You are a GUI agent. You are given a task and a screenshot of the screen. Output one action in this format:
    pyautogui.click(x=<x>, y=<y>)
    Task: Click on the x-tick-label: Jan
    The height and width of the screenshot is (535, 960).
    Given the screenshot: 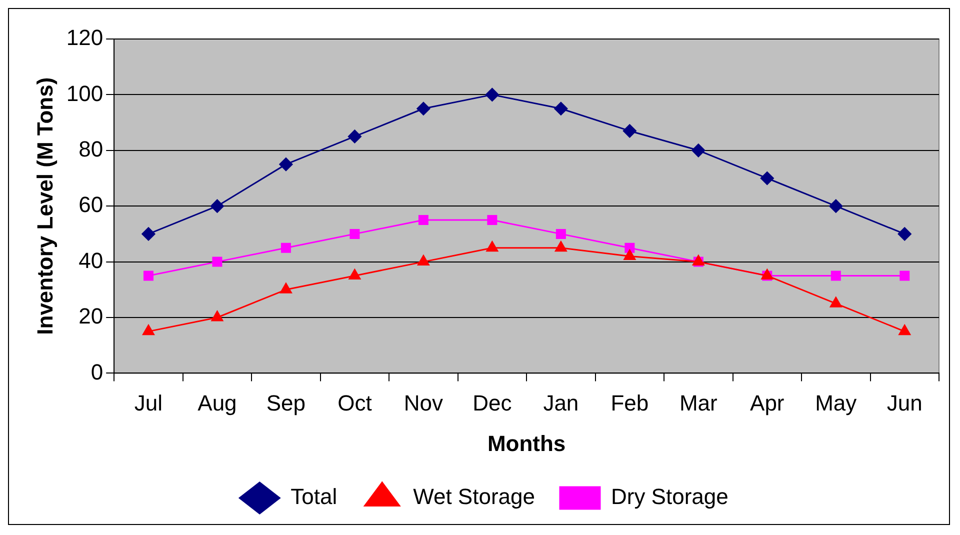 What is the action you would take?
    pyautogui.click(x=561, y=403)
    